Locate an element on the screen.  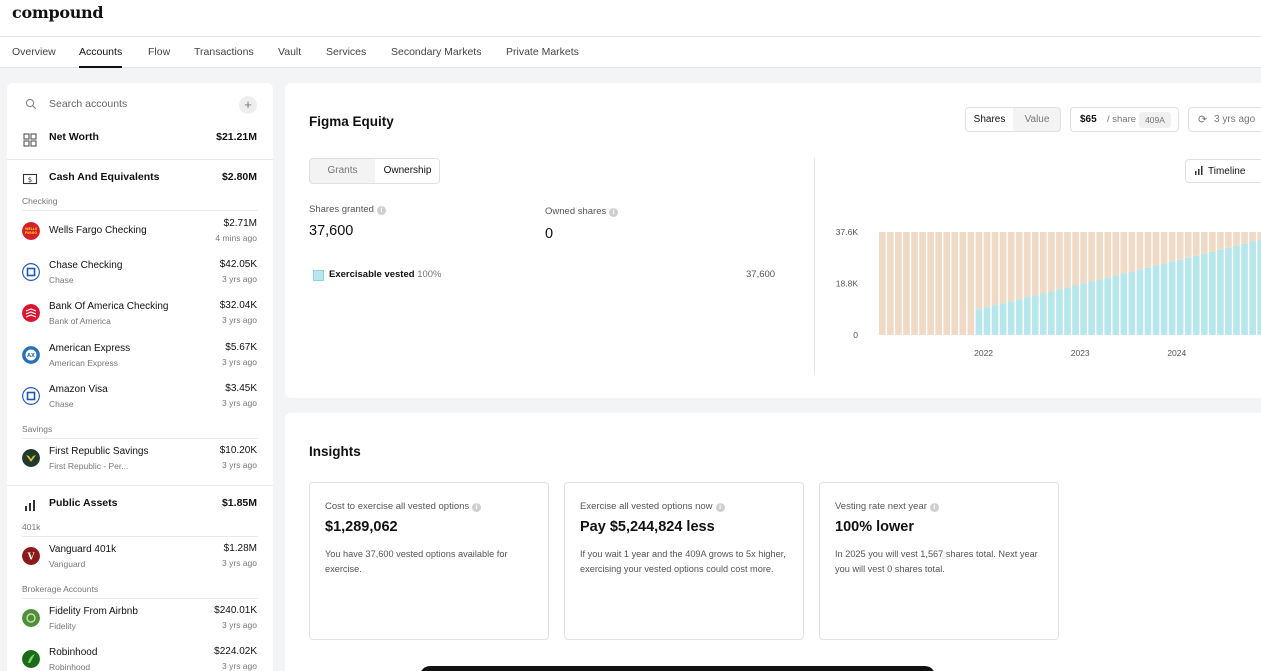
share-price-button: $65 / share 409A is located at coordinates (1124, 119).